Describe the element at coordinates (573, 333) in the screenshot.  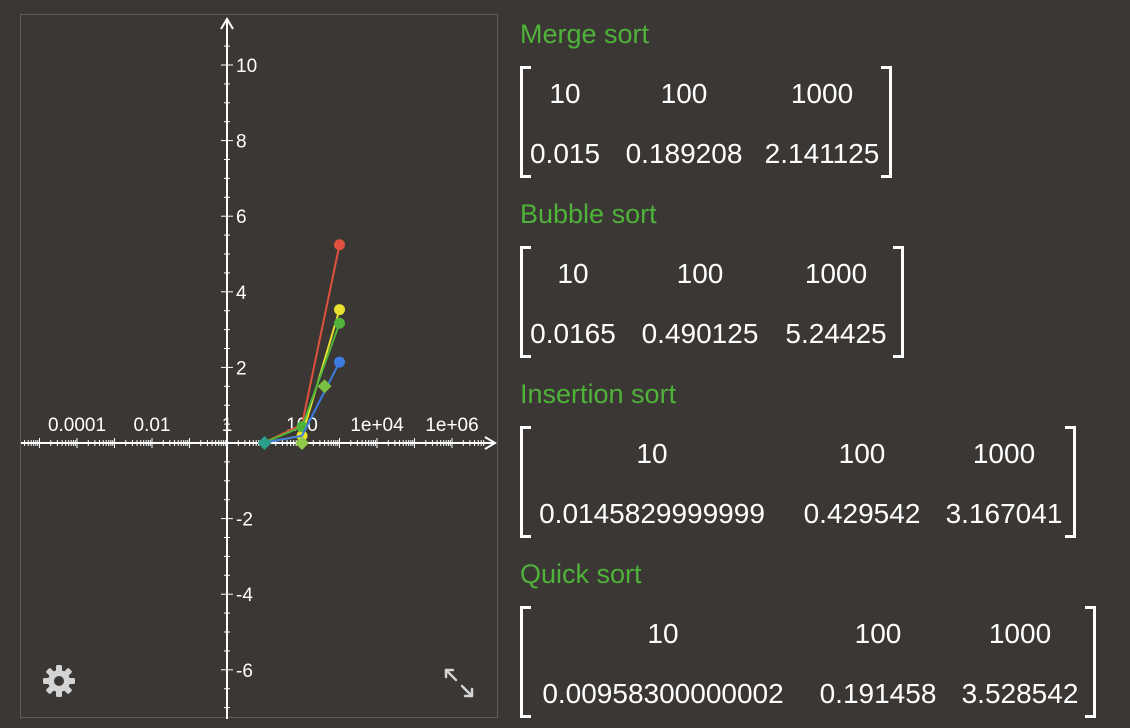
I see `matrix-value-cell: 0.0165` at that location.